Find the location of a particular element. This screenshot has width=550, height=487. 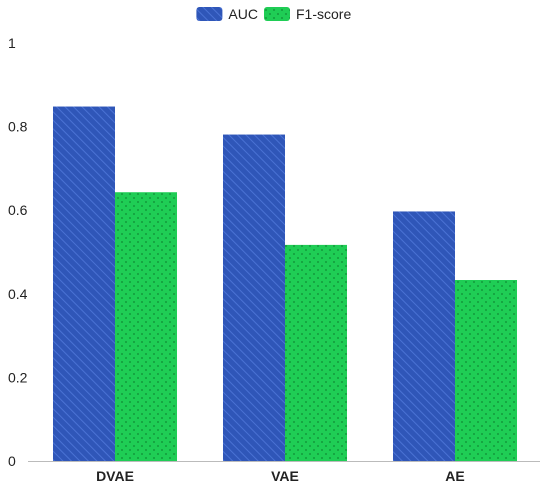

bar-f1-score-dvae is located at coordinates (146, 326).